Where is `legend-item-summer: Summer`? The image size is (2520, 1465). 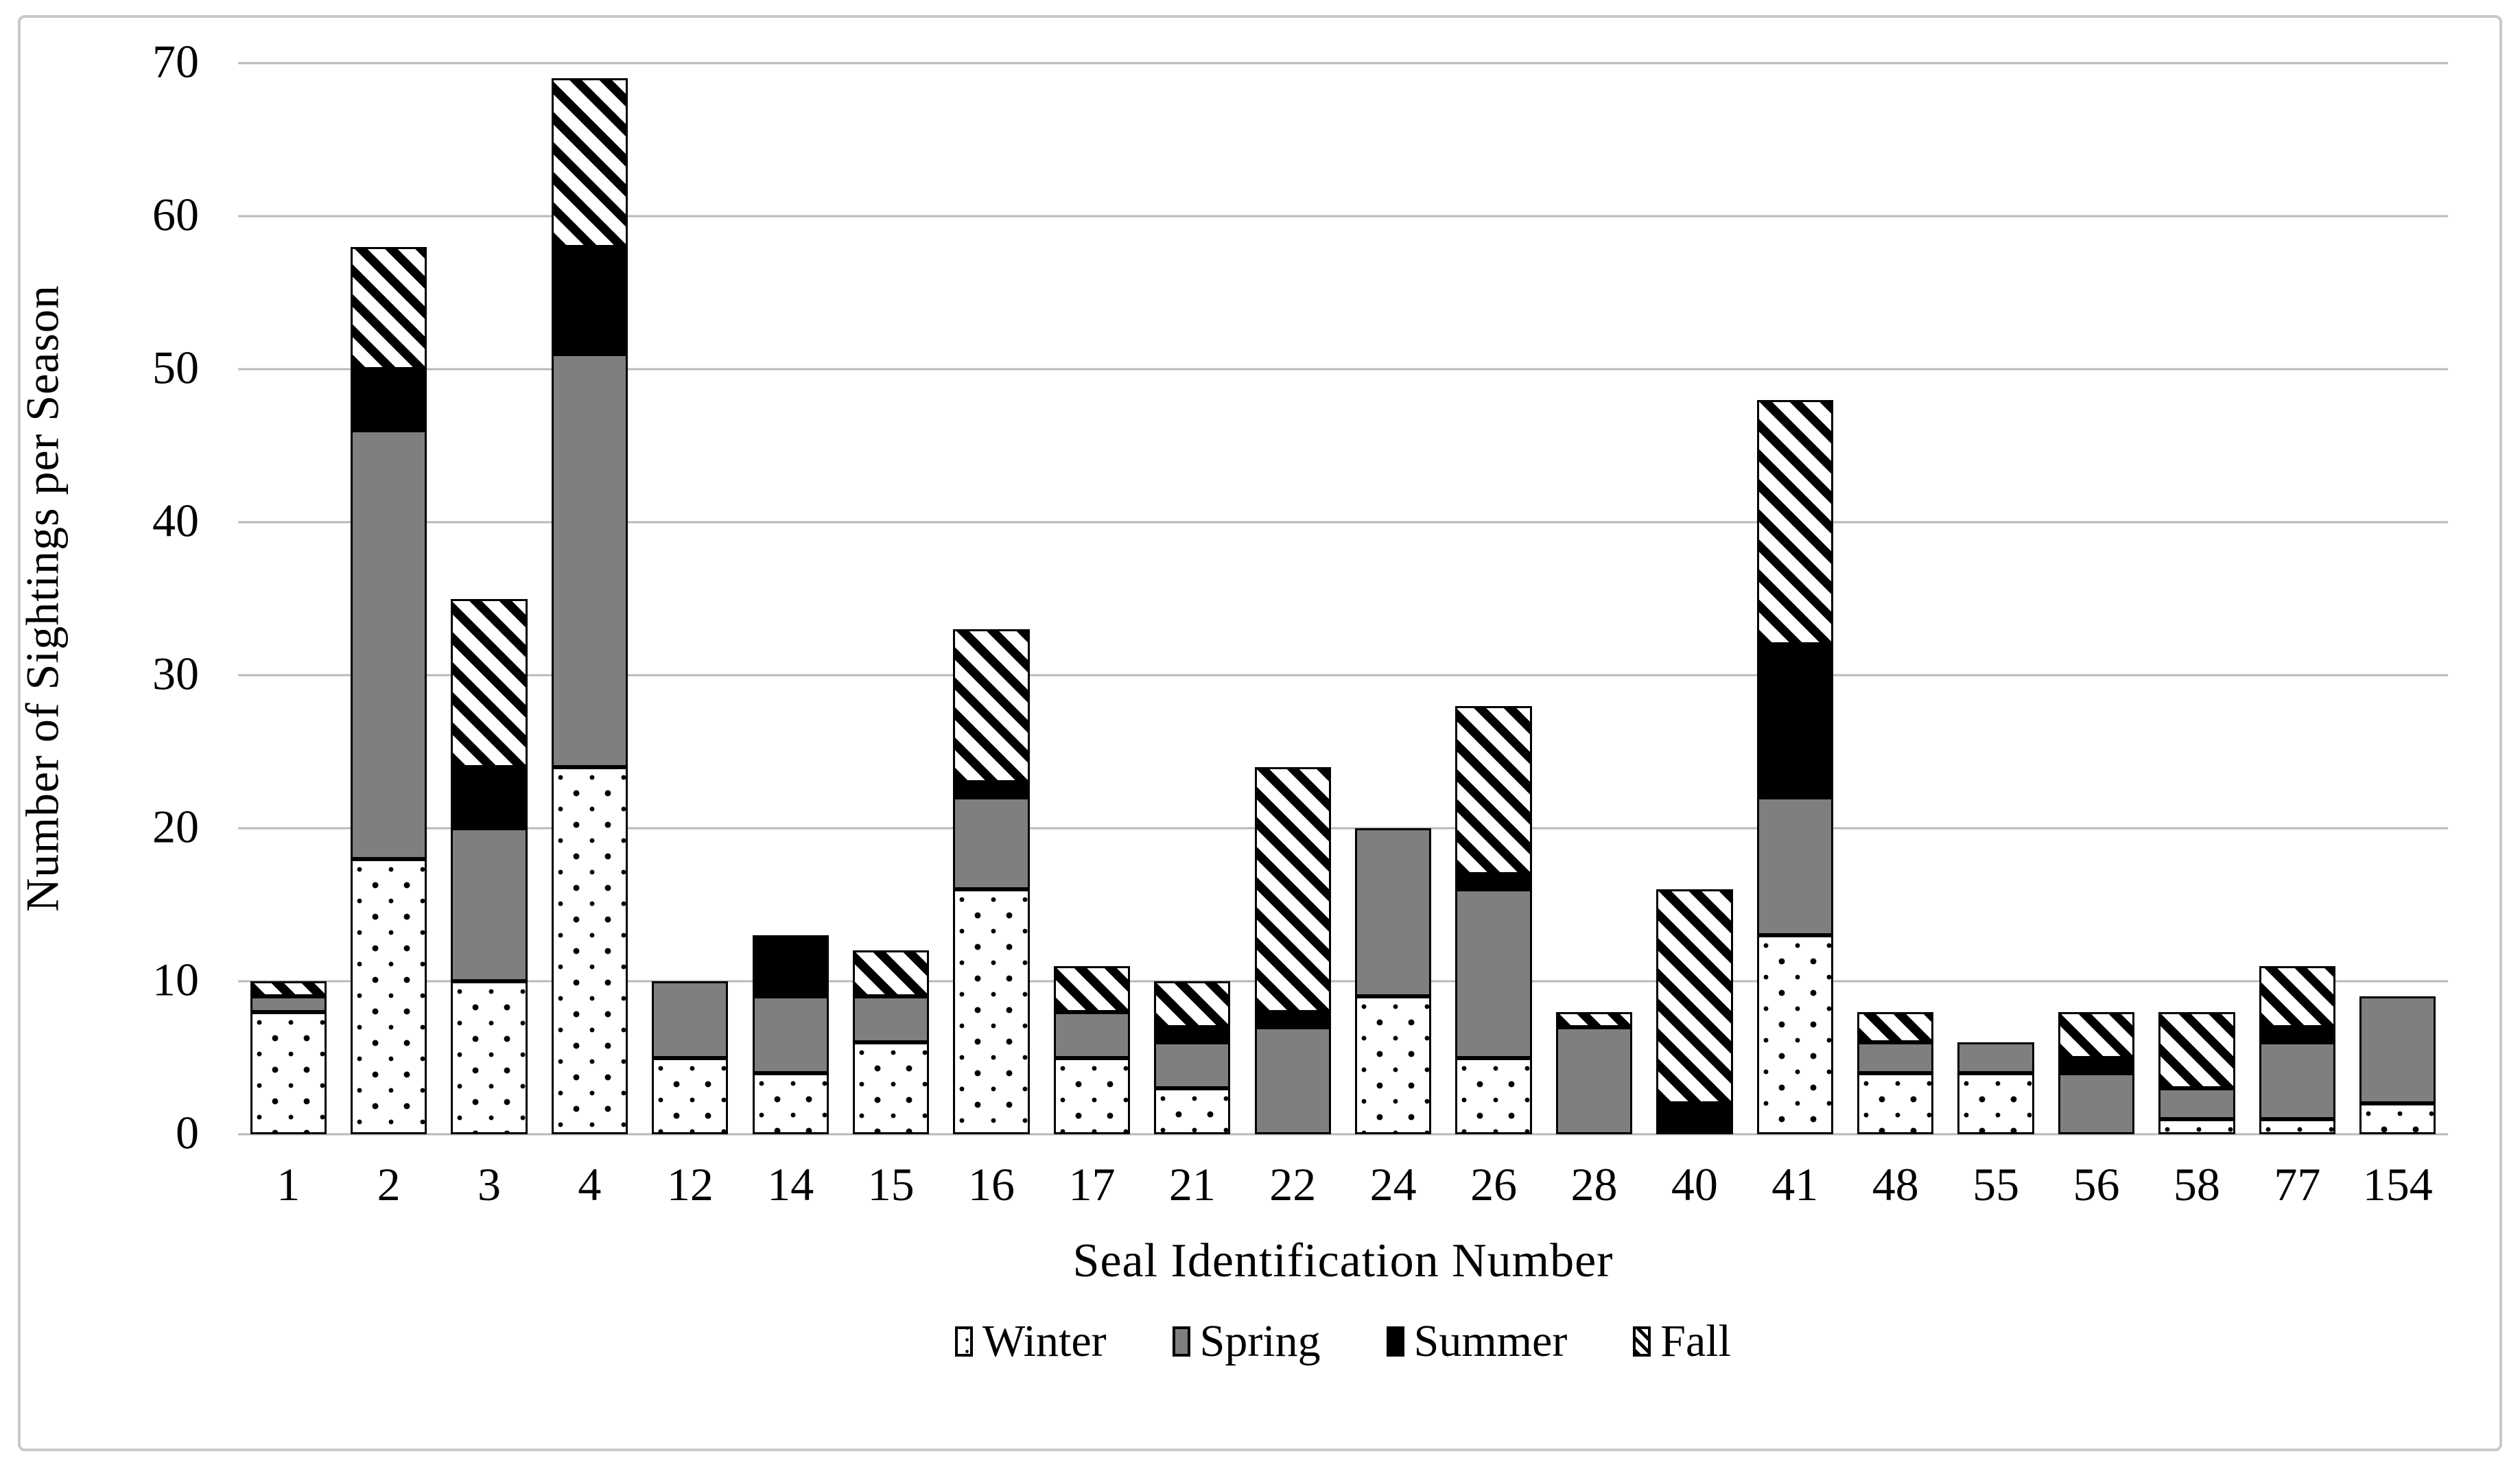
legend-item-summer: Summer is located at coordinates (1477, 1341).